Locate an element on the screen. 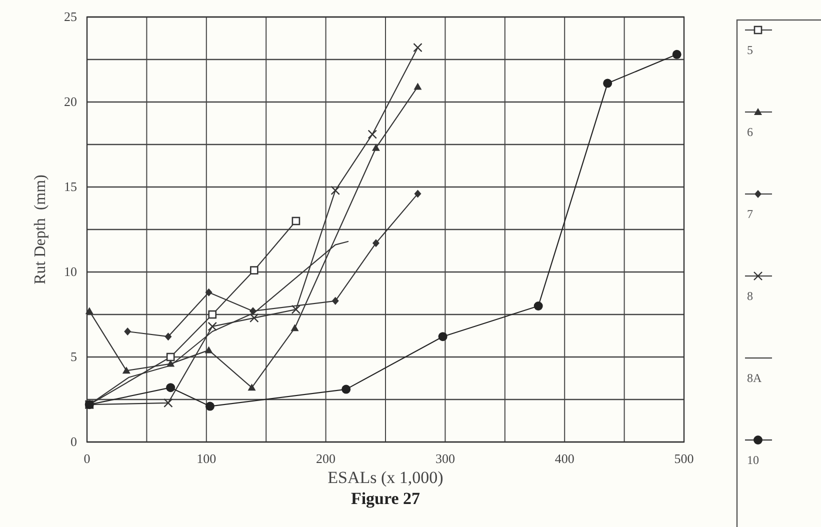 This screenshot has height=527, width=821. legend-label: 6 is located at coordinates (750, 132).